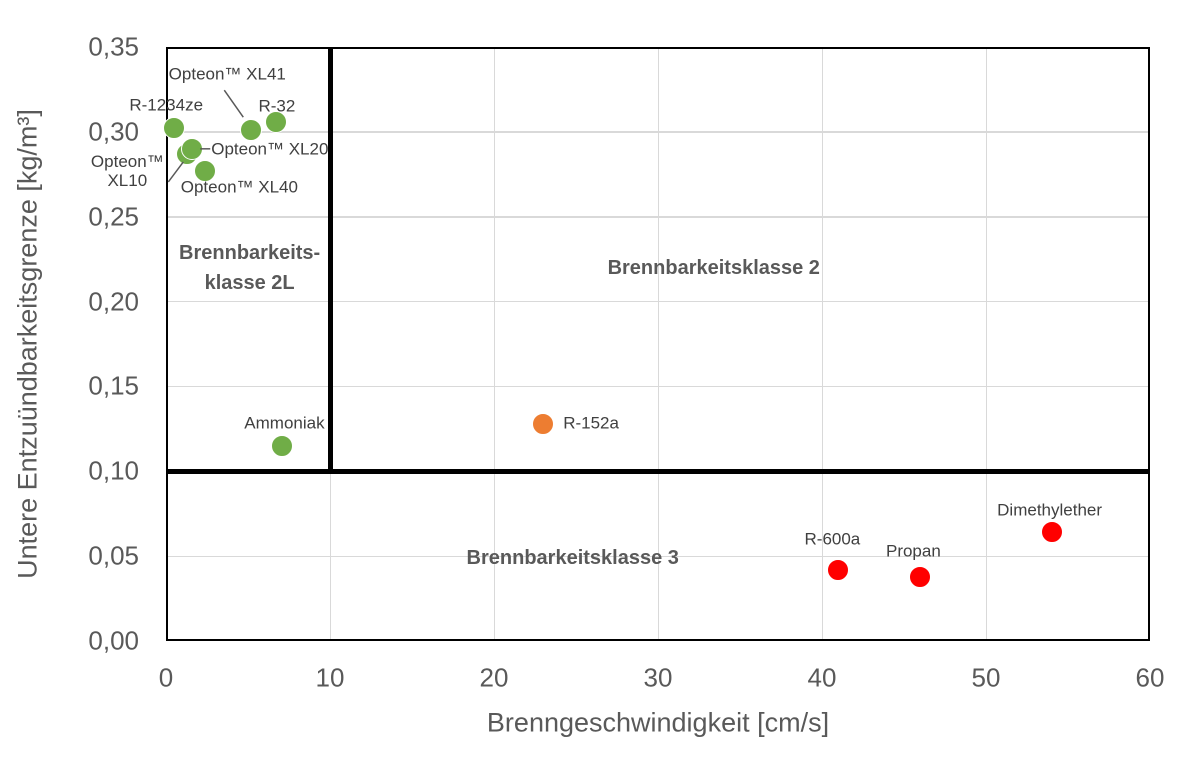 Image resolution: width=1200 pixels, height=768 pixels. What do you see at coordinates (205, 170) in the screenshot?
I see `data-point-opteon-xl40` at bounding box center [205, 170].